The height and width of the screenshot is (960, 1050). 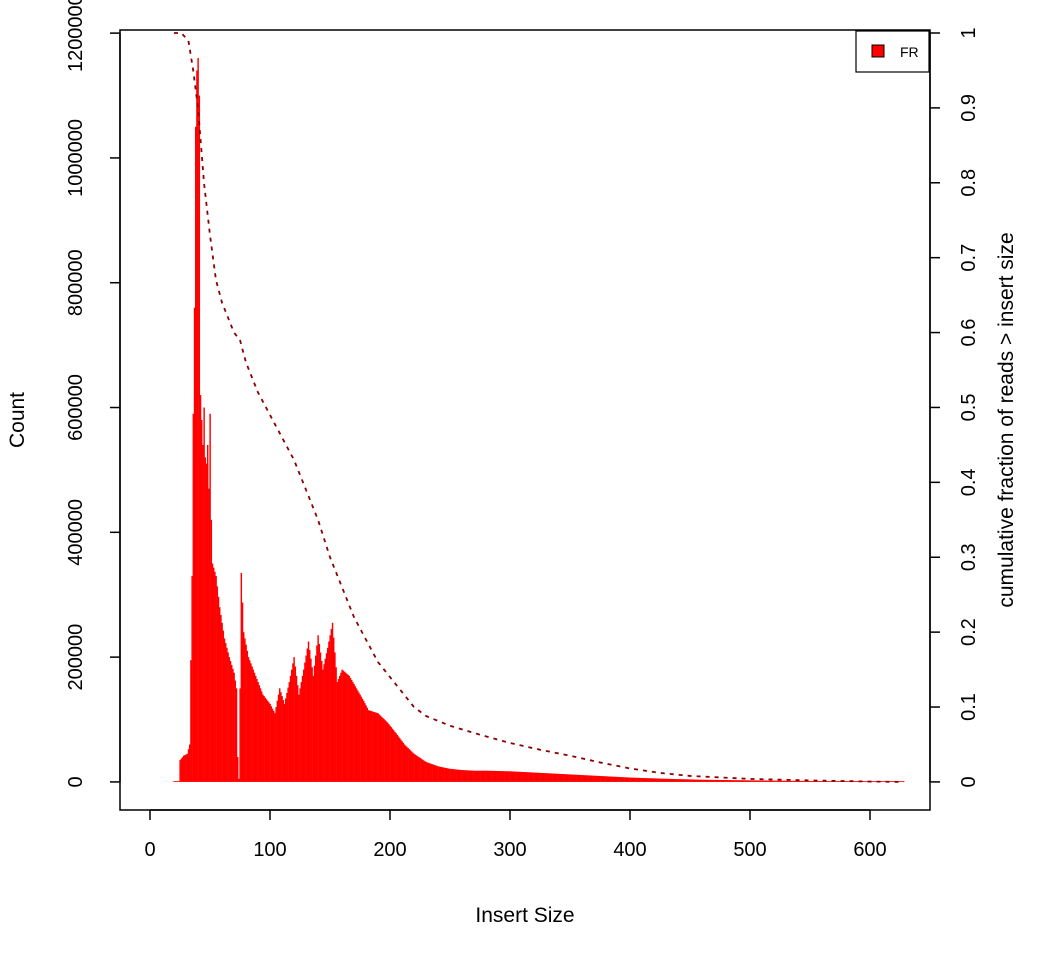 What do you see at coordinates (629, 850) in the screenshot?
I see `x-tick-label: 400` at bounding box center [629, 850].